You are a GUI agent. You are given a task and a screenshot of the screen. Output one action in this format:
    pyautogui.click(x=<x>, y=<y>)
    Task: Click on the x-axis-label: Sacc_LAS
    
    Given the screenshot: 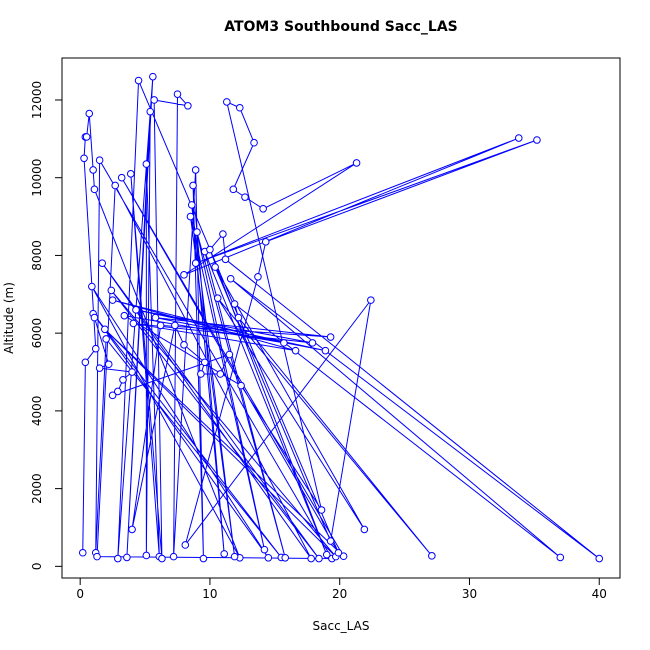 What is the action you would take?
    pyautogui.click(x=341, y=626)
    